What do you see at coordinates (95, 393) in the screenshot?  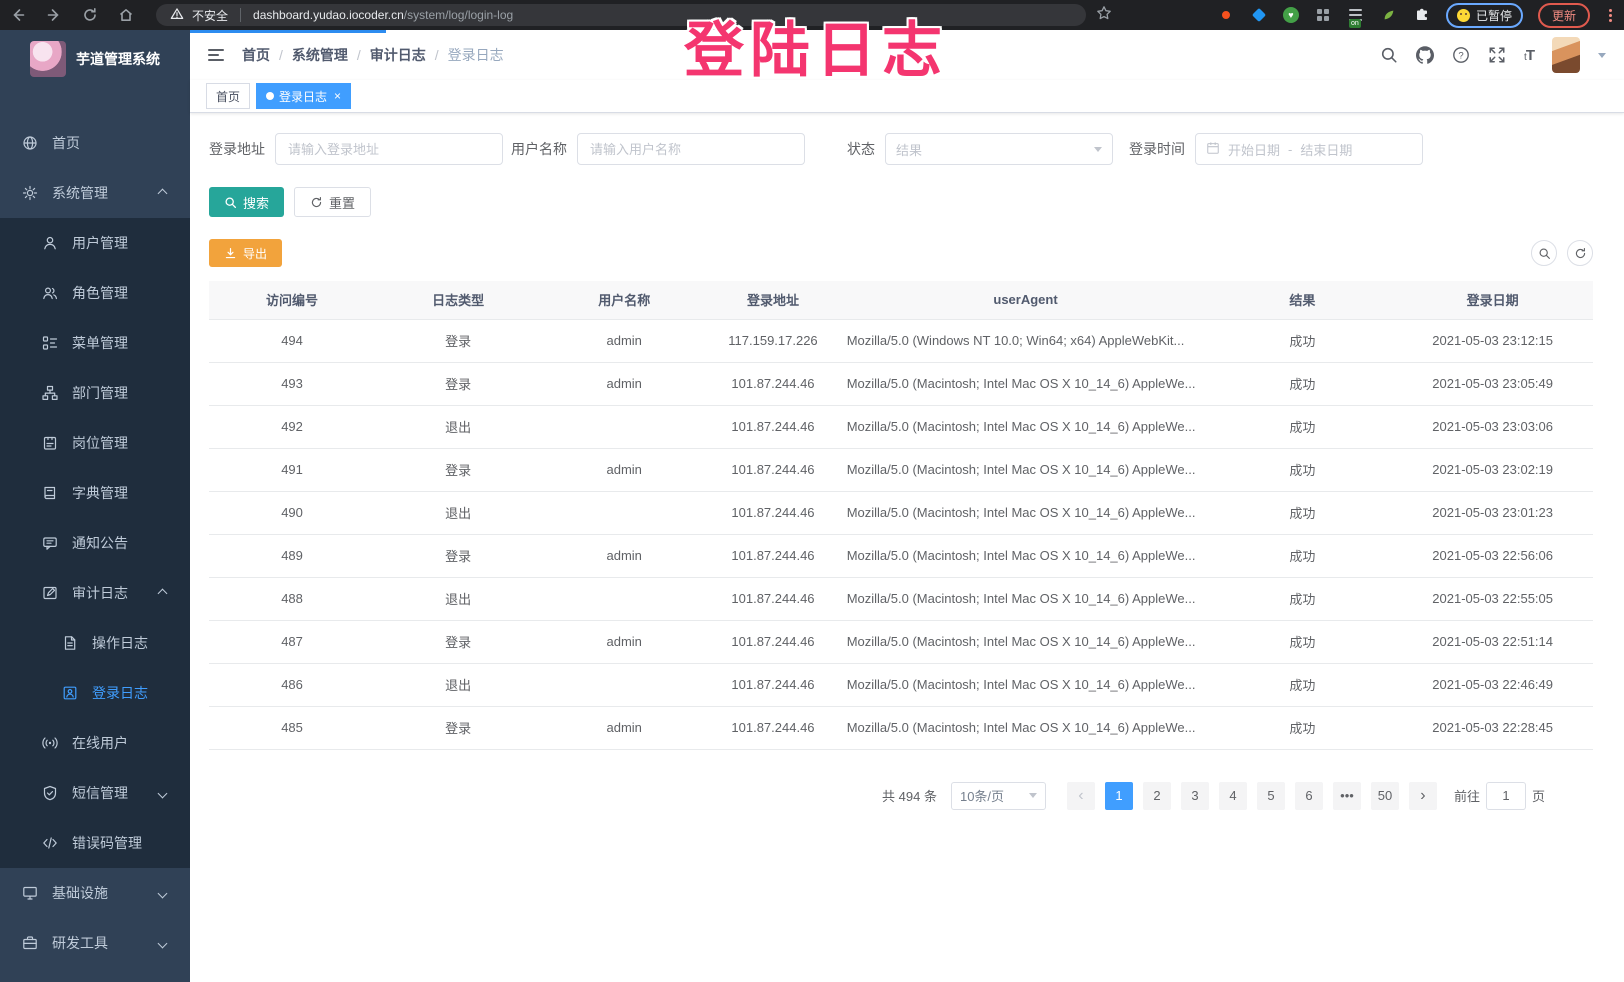 I see `sidebar-item-dept: 部门管理` at bounding box center [95, 393].